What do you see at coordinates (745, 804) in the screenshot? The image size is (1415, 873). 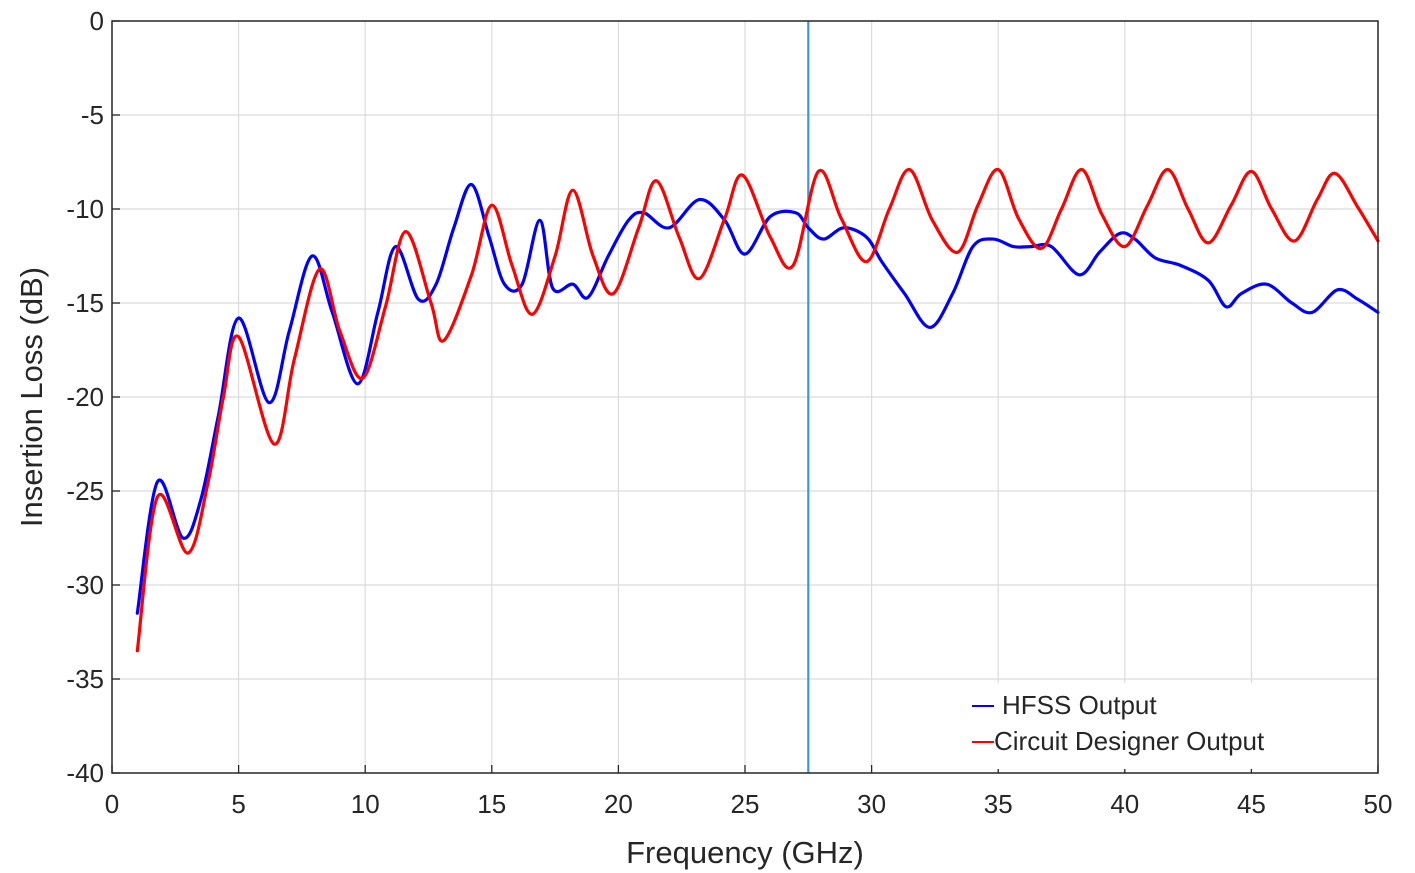 I see `x-tick-label: 25` at bounding box center [745, 804].